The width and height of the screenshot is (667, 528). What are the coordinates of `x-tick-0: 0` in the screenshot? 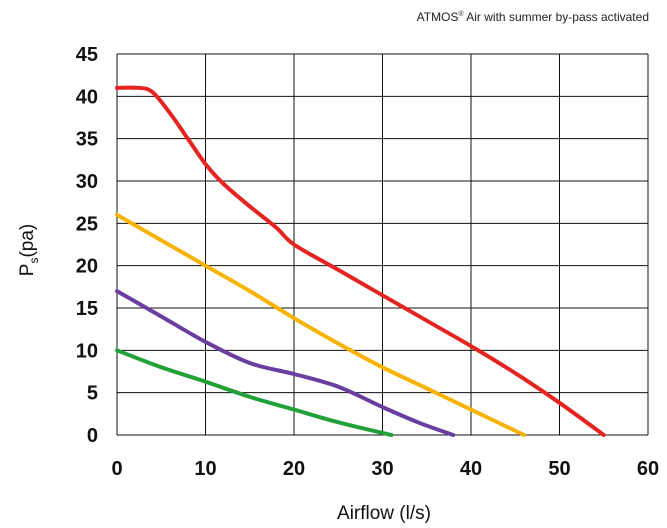 It's located at (116, 469).